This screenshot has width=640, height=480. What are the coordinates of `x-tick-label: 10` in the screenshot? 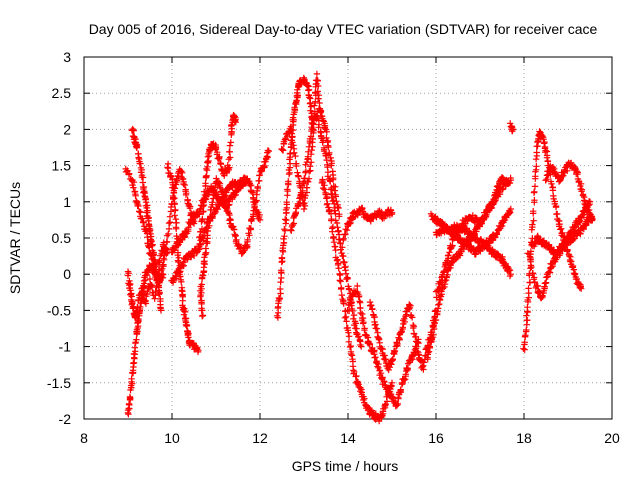 It's located at (172, 438).